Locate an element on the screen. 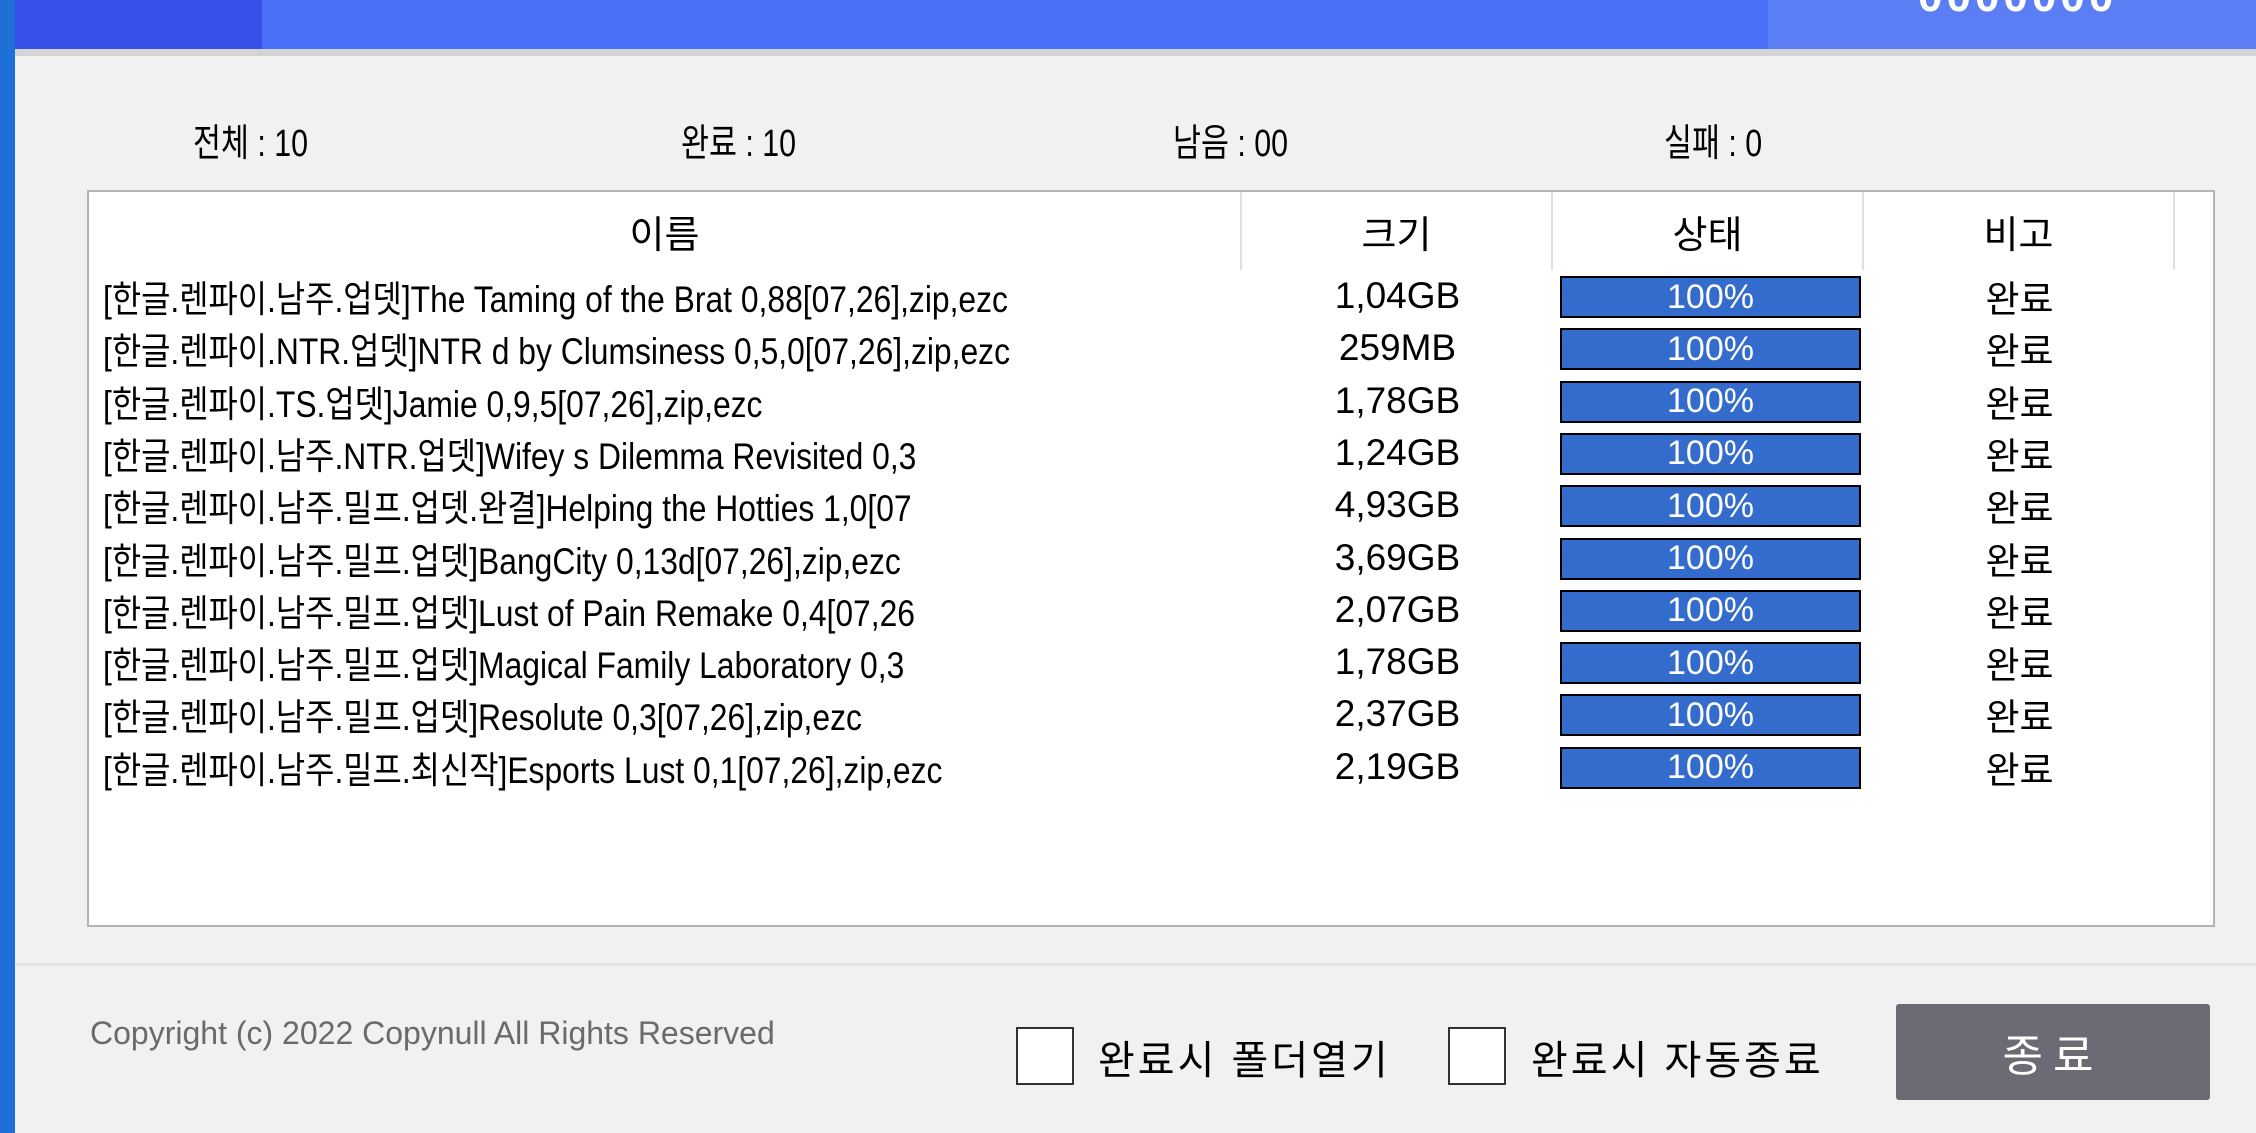  title-text: 0000000 is located at coordinates (2017, 11).